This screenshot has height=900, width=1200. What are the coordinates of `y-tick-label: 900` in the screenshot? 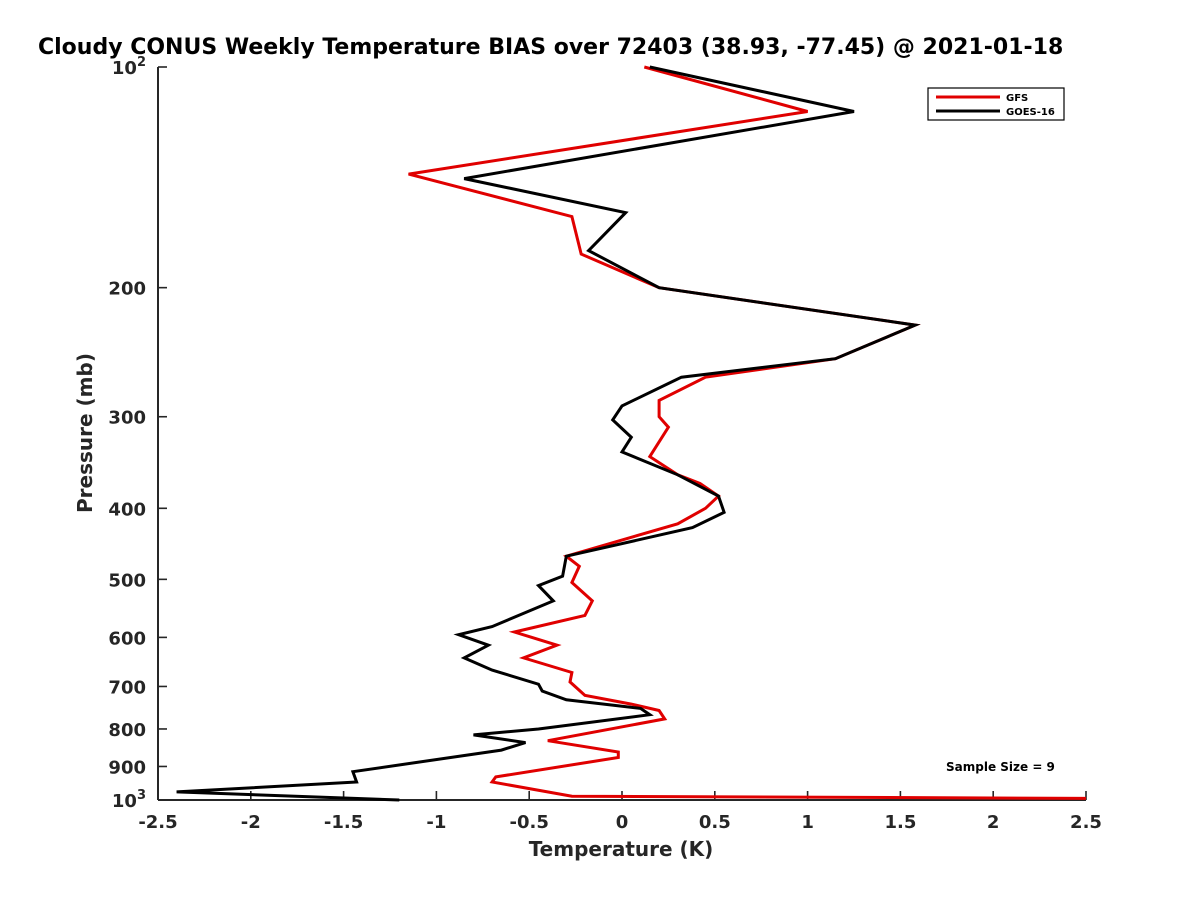 It's located at (127, 767).